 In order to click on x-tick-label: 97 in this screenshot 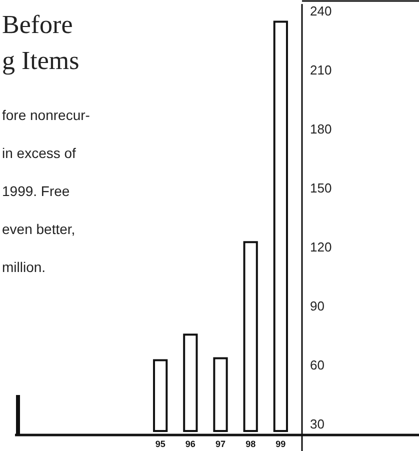, I will do `click(220, 444)`.